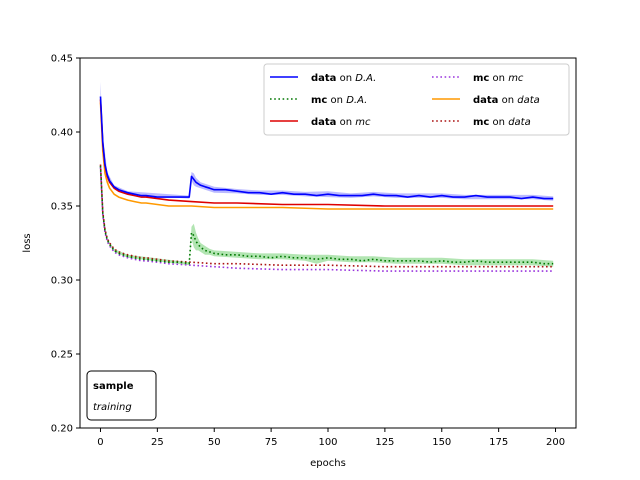 The width and height of the screenshot is (640, 480). What do you see at coordinates (384, 442) in the screenshot?
I see `x-tick-label: 125` at bounding box center [384, 442].